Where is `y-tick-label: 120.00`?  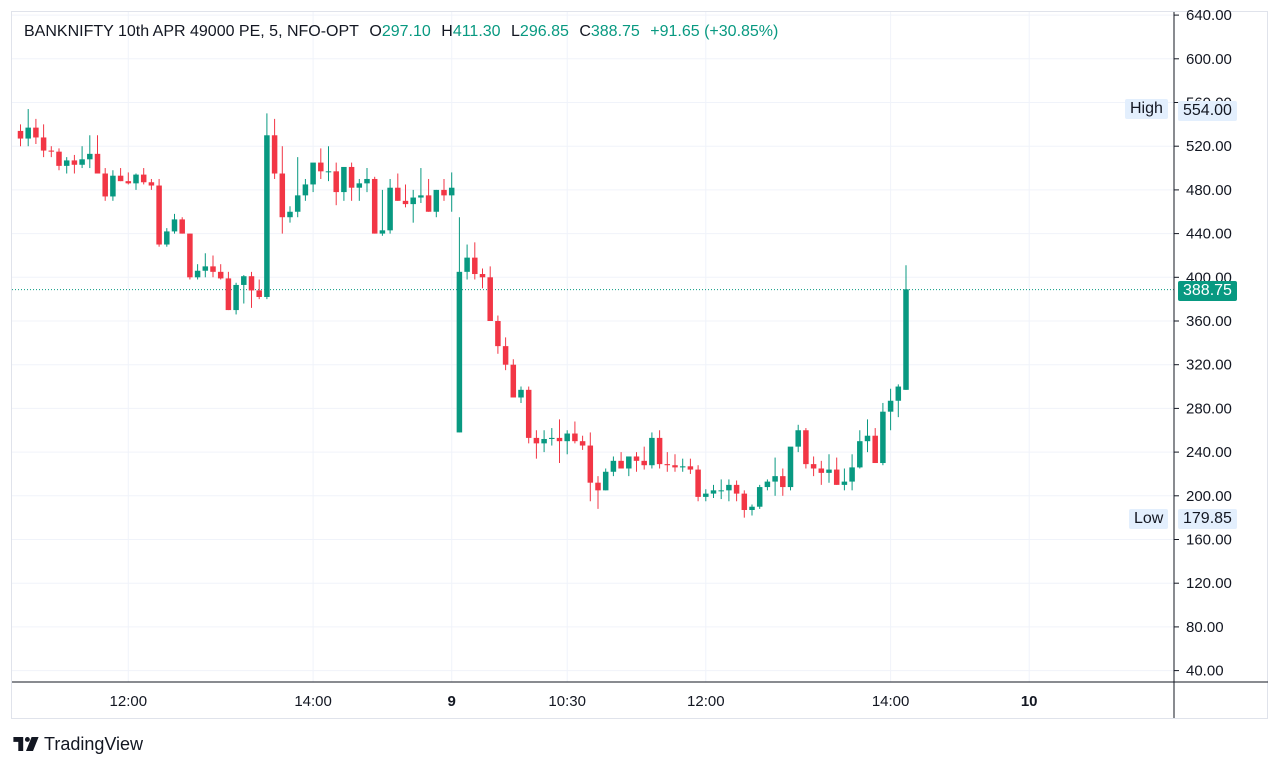 y-tick-label: 120.00 is located at coordinates (1209, 583).